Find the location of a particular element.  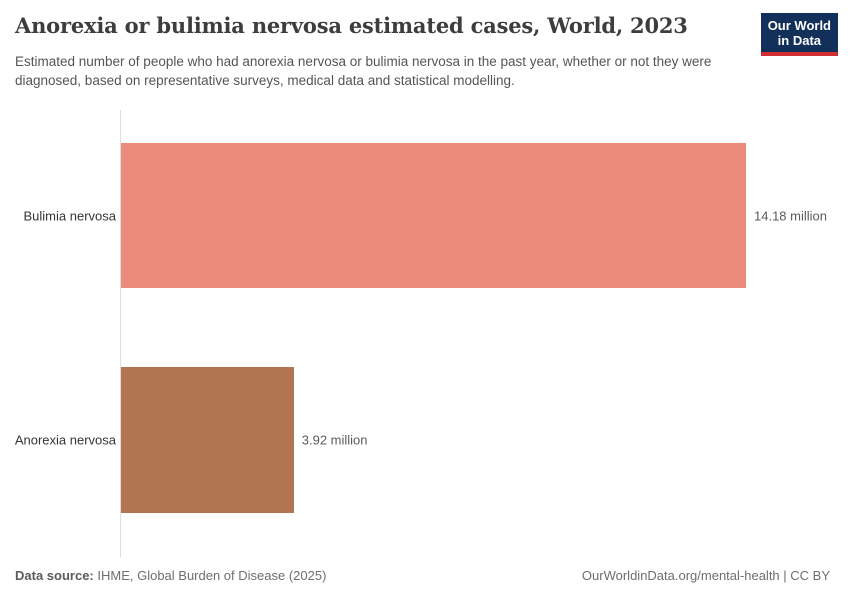

data-source-text: IHME, Global Burden of Disease (2025) is located at coordinates (210, 575).